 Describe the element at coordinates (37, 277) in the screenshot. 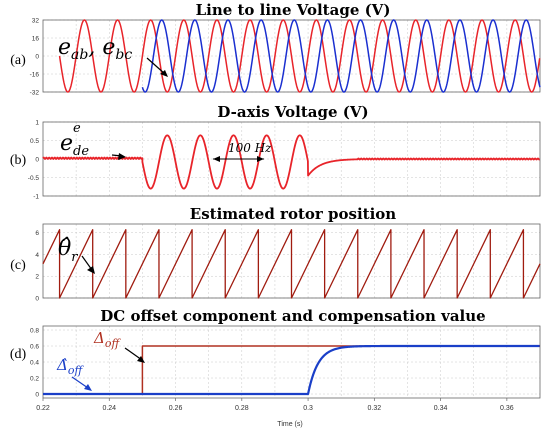

I see `y-tick-label: 2` at that location.